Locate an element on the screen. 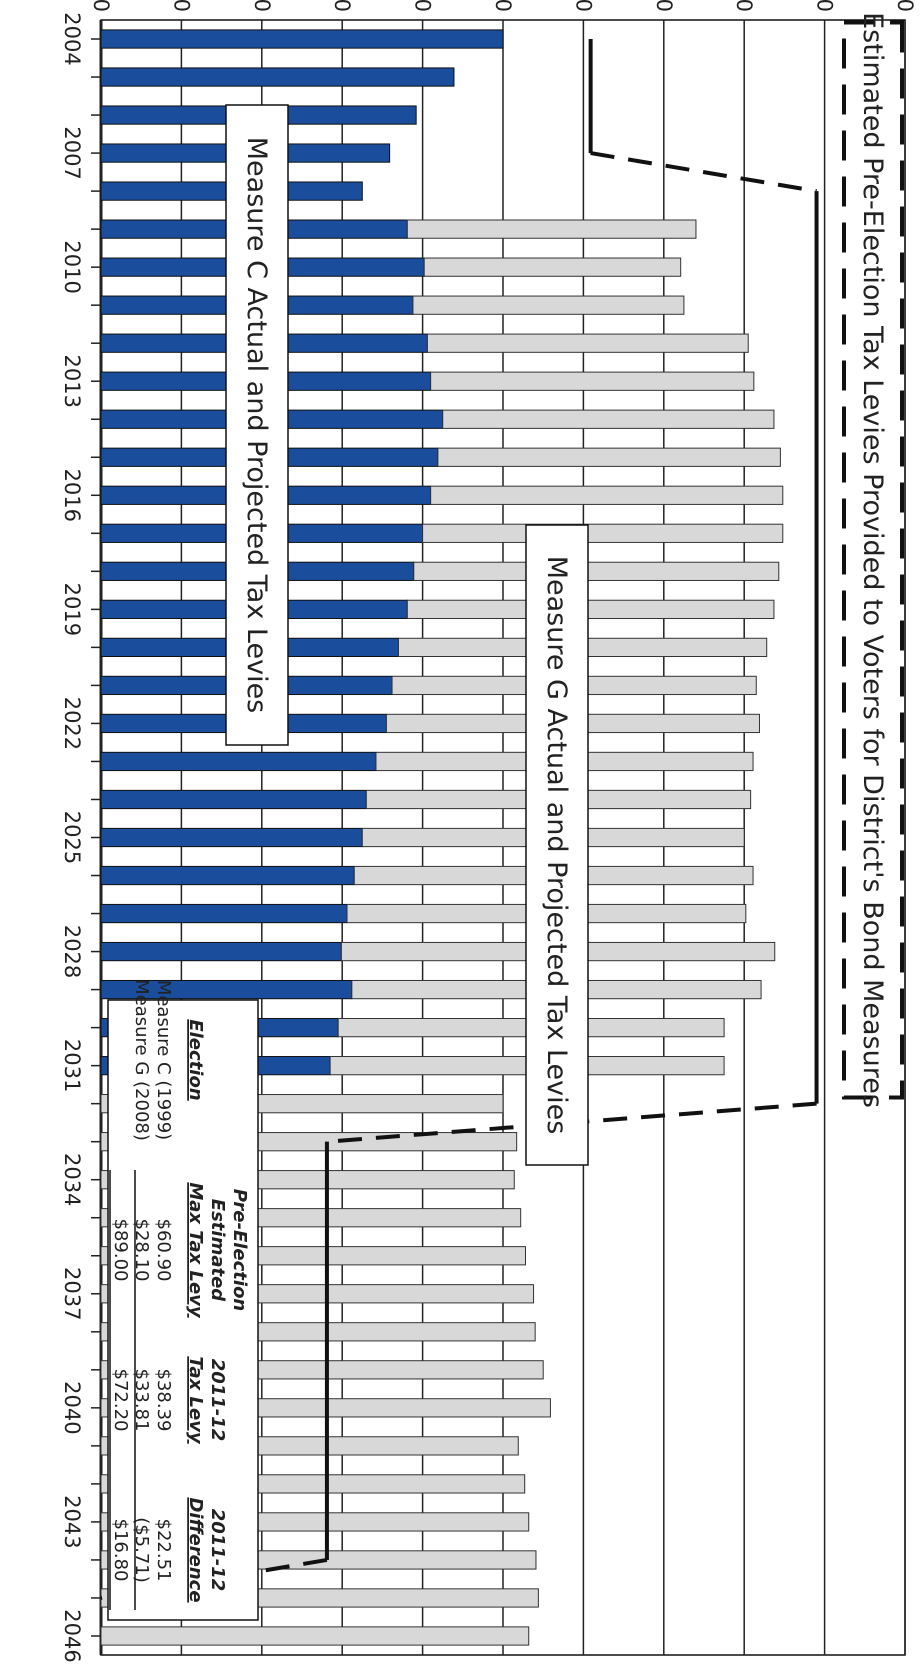  bar-measure-g-2013 is located at coordinates (592, 381).